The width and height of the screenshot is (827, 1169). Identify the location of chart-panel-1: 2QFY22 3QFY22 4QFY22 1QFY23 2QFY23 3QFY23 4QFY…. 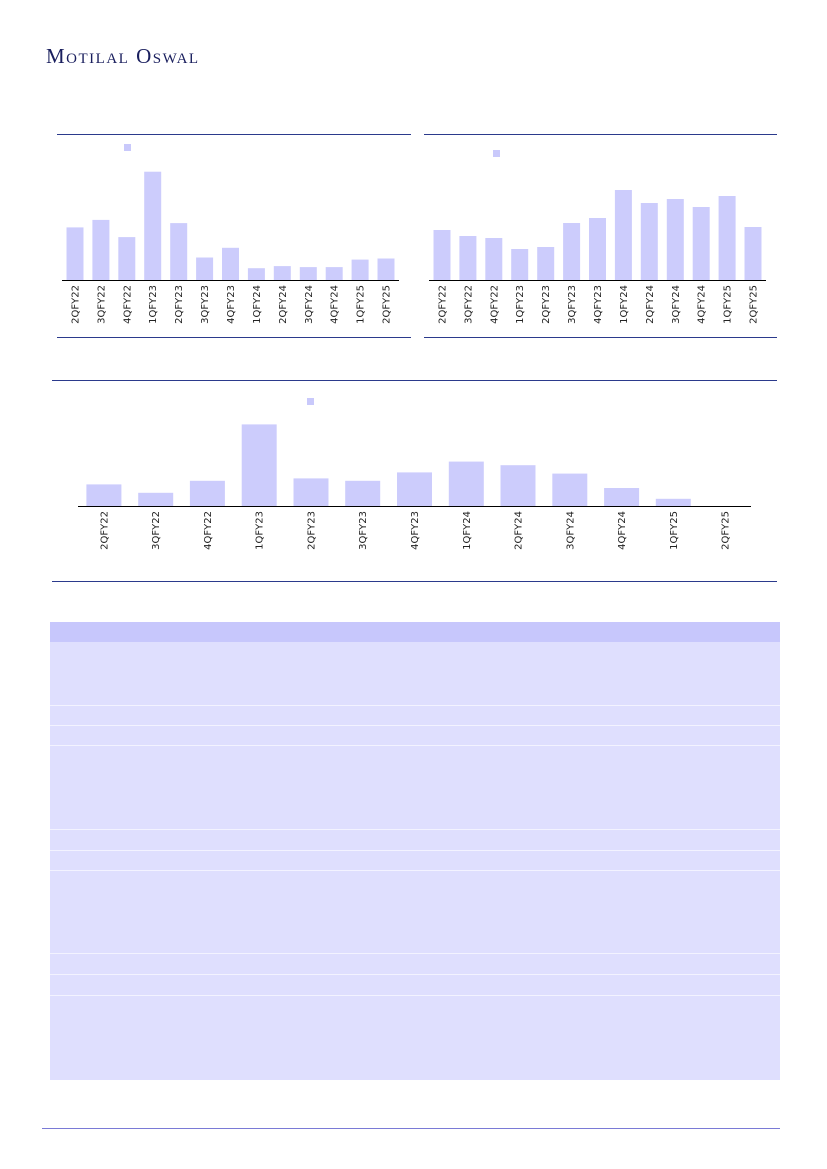
(234, 236).